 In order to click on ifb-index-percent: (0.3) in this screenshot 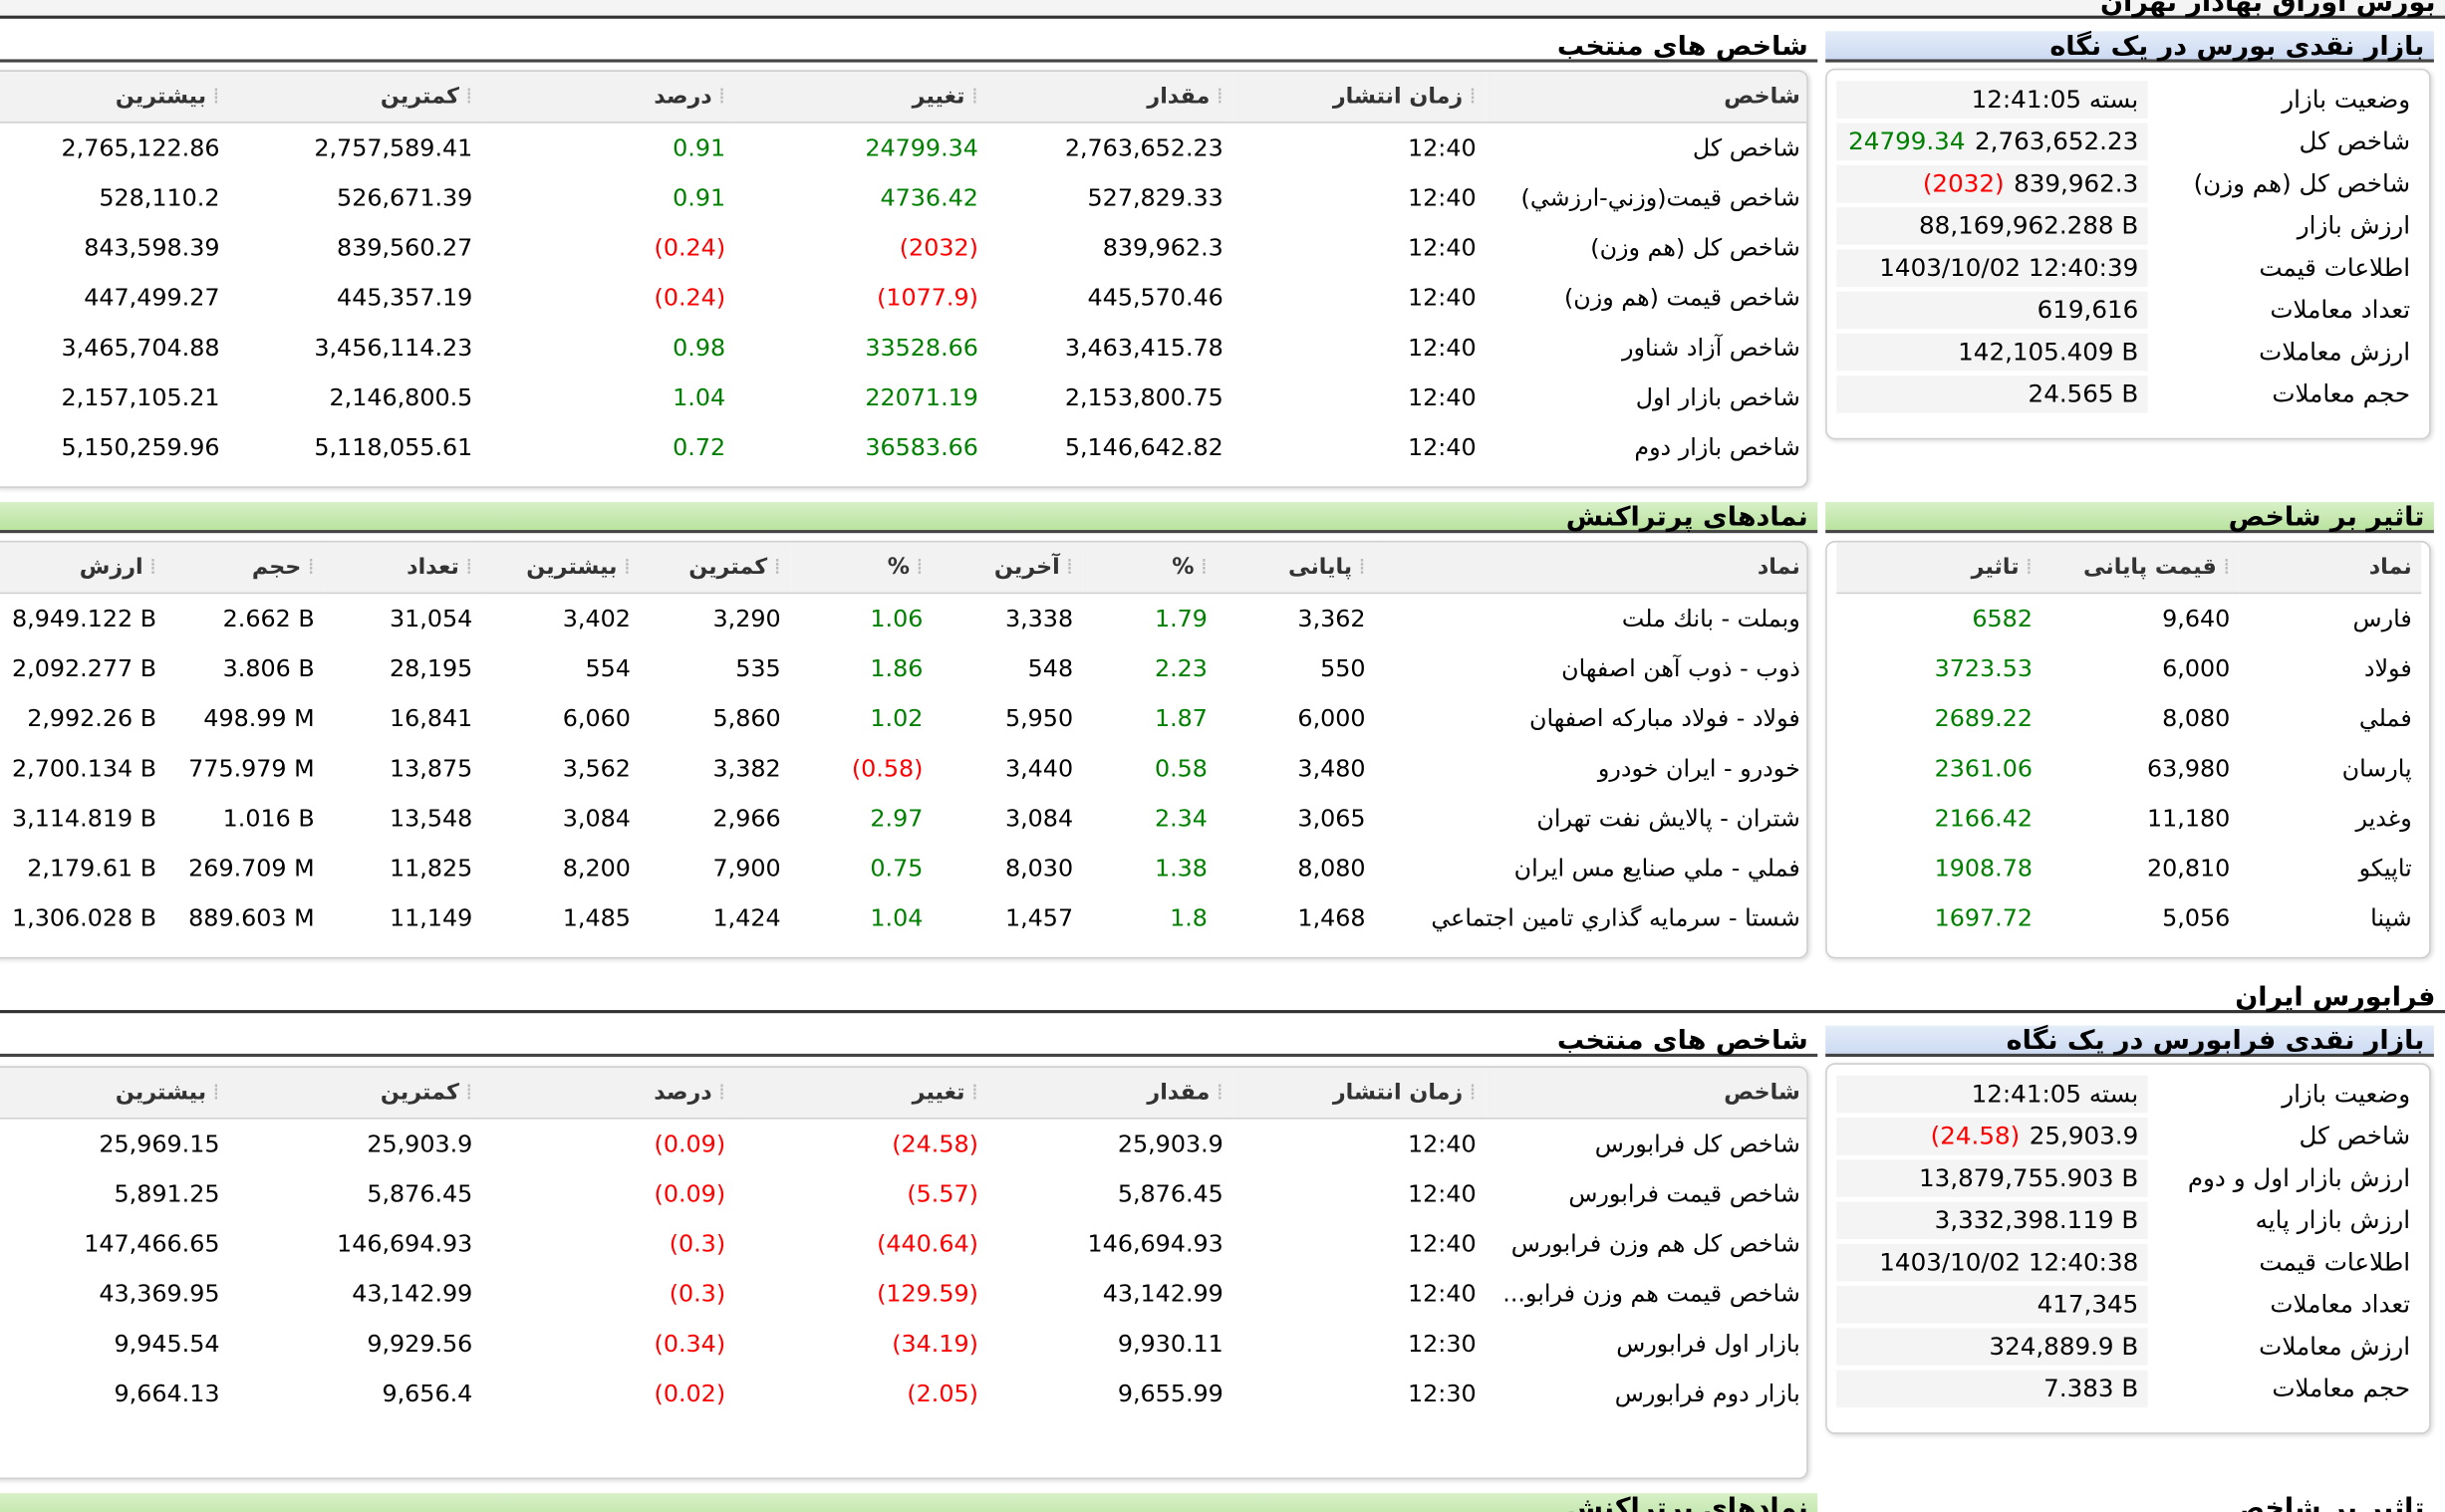, I will do `click(697, 1243)`.